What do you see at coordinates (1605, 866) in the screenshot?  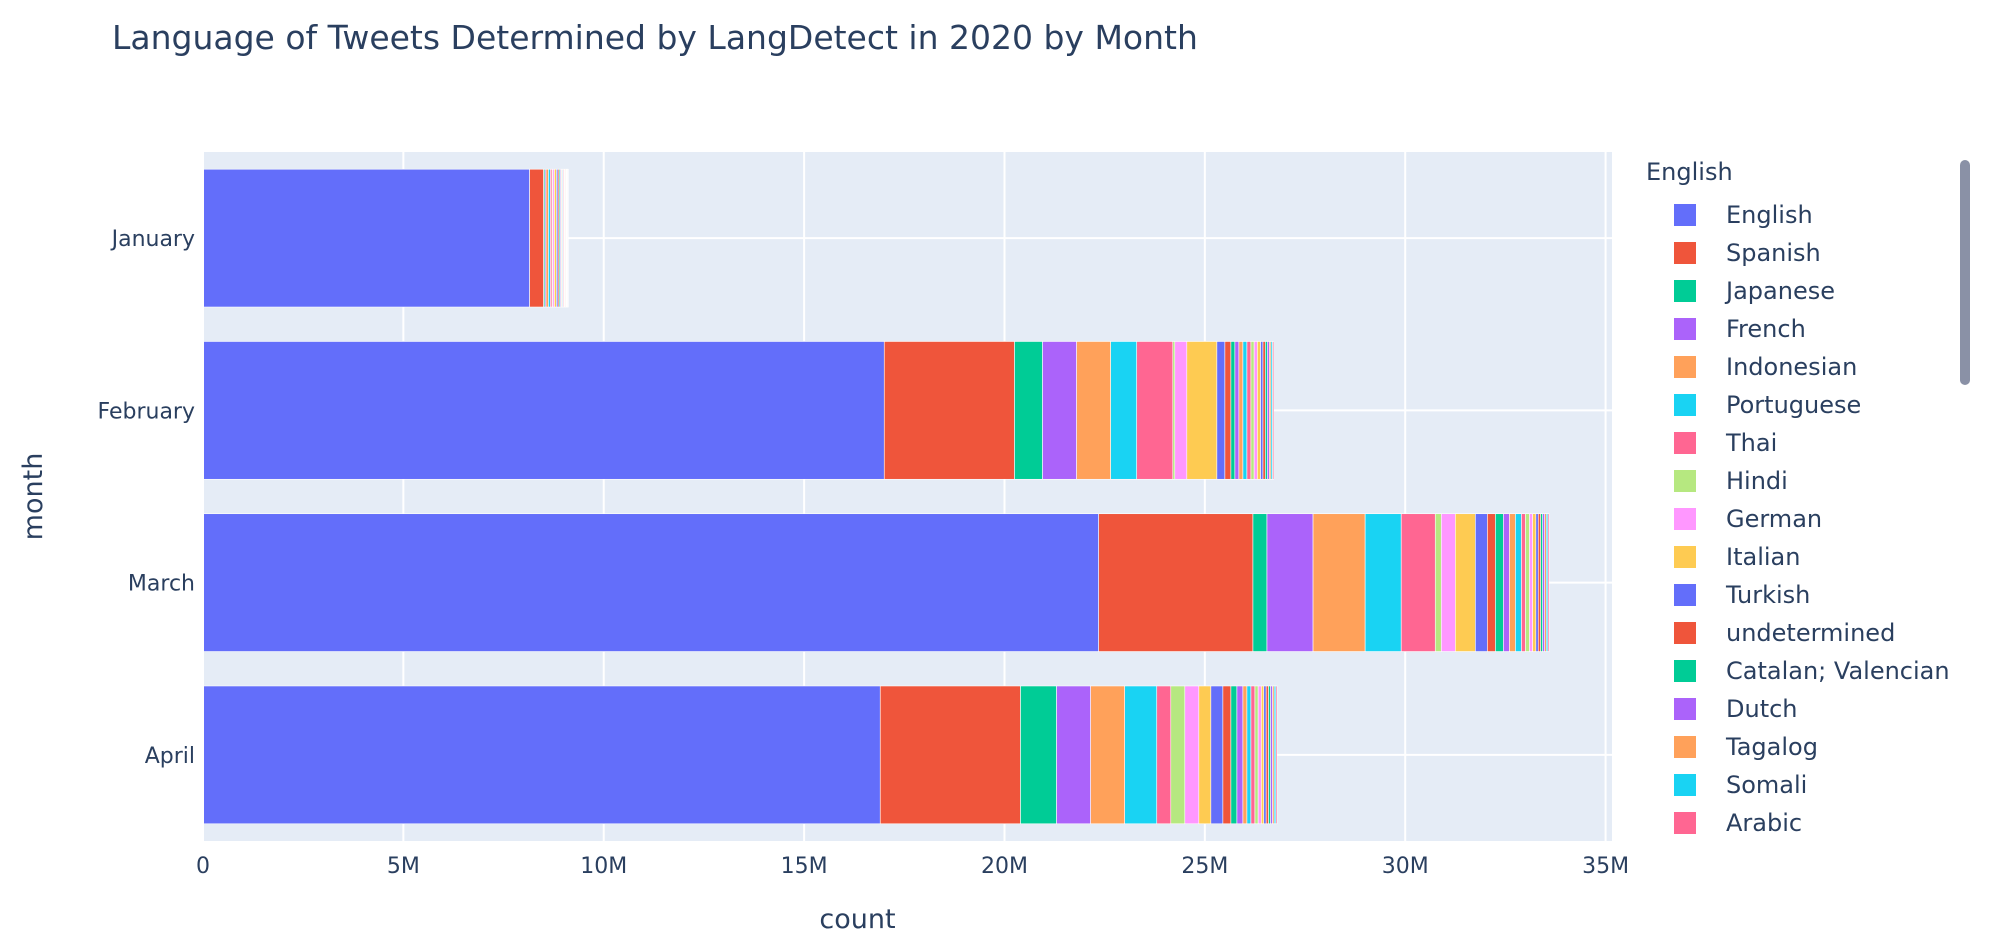 I see `x-tick-label: 35M` at bounding box center [1605, 866].